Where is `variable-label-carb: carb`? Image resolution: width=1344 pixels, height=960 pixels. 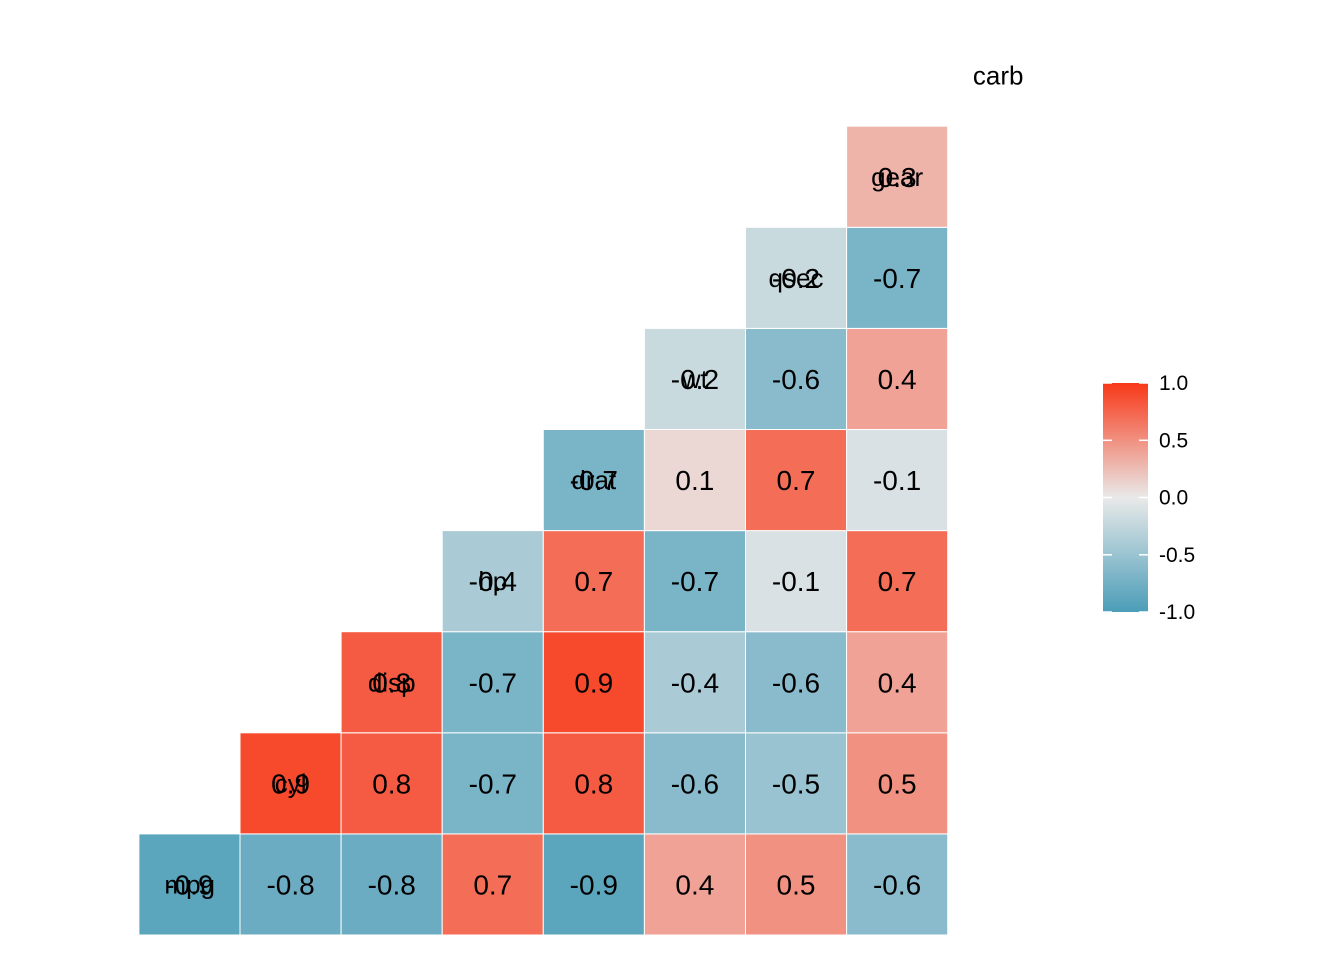 variable-label-carb: carb is located at coordinates (998, 76).